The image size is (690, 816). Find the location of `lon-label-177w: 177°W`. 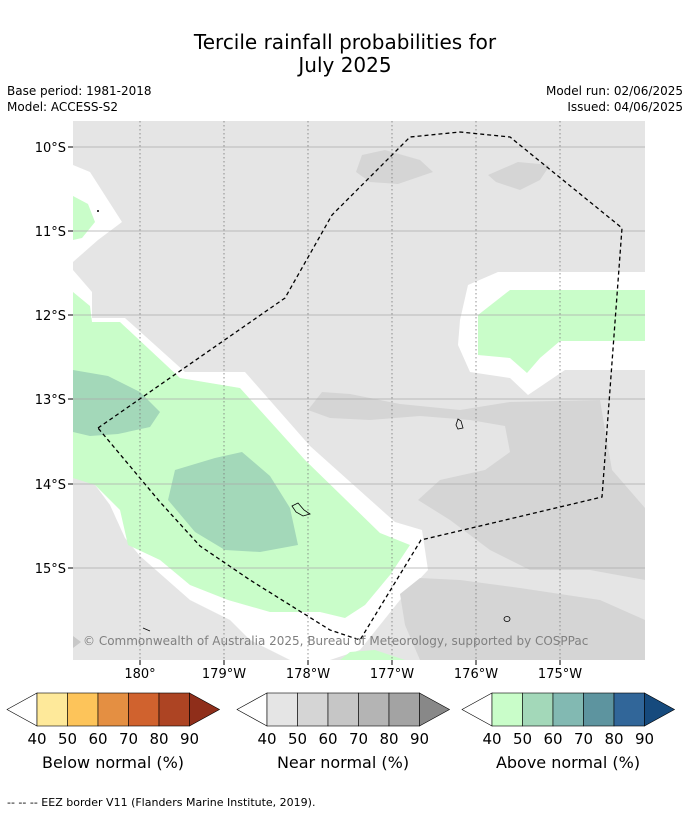

lon-label-177w: 177°W is located at coordinates (392, 674).